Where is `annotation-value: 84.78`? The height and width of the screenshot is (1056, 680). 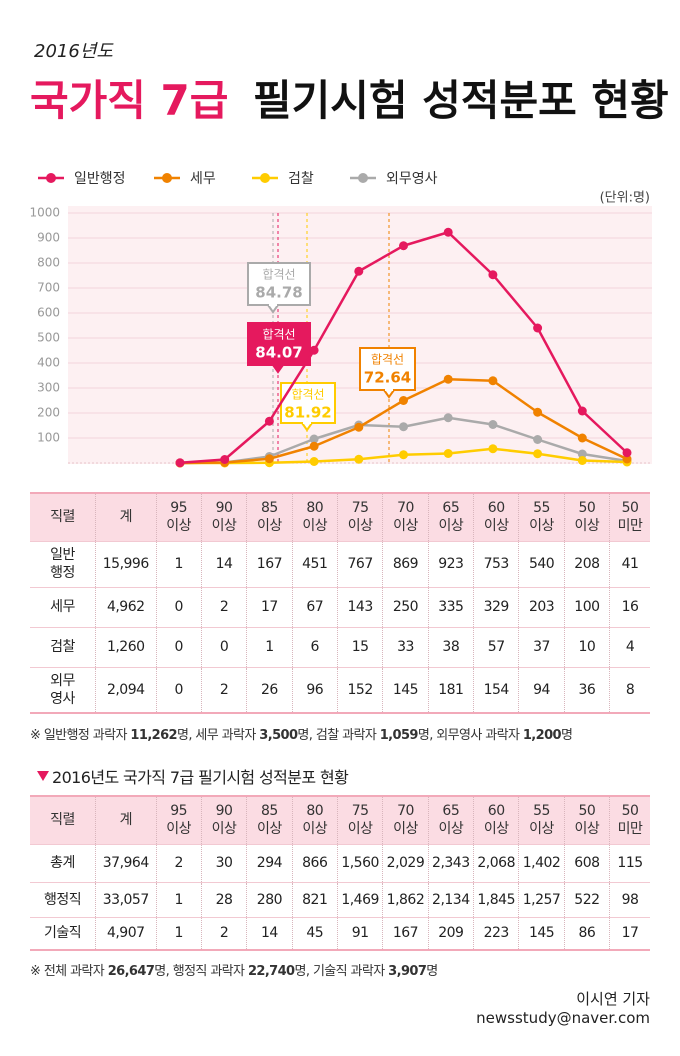
annotation-value: 84.78 is located at coordinates (278, 293).